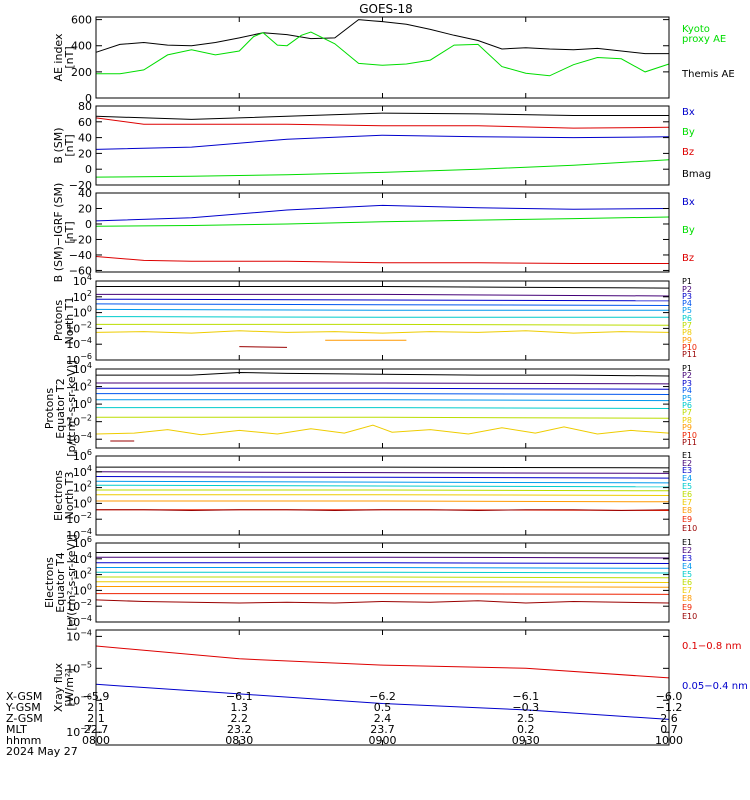 The image size is (750, 800). I want to click on series-electrons_eq-e7, so click(383, 582).